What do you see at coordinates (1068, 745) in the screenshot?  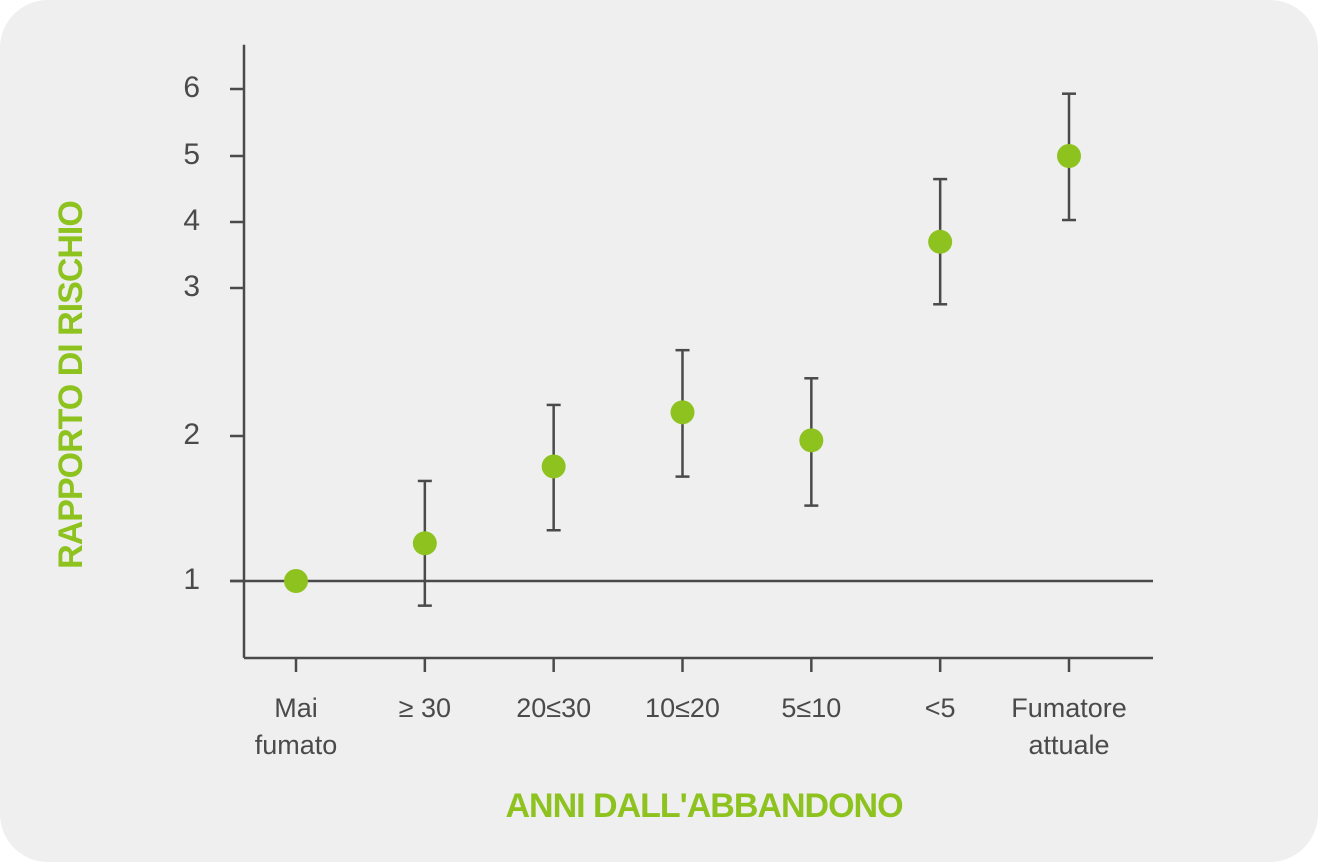 I see `x-tick-label-line: attuale` at bounding box center [1068, 745].